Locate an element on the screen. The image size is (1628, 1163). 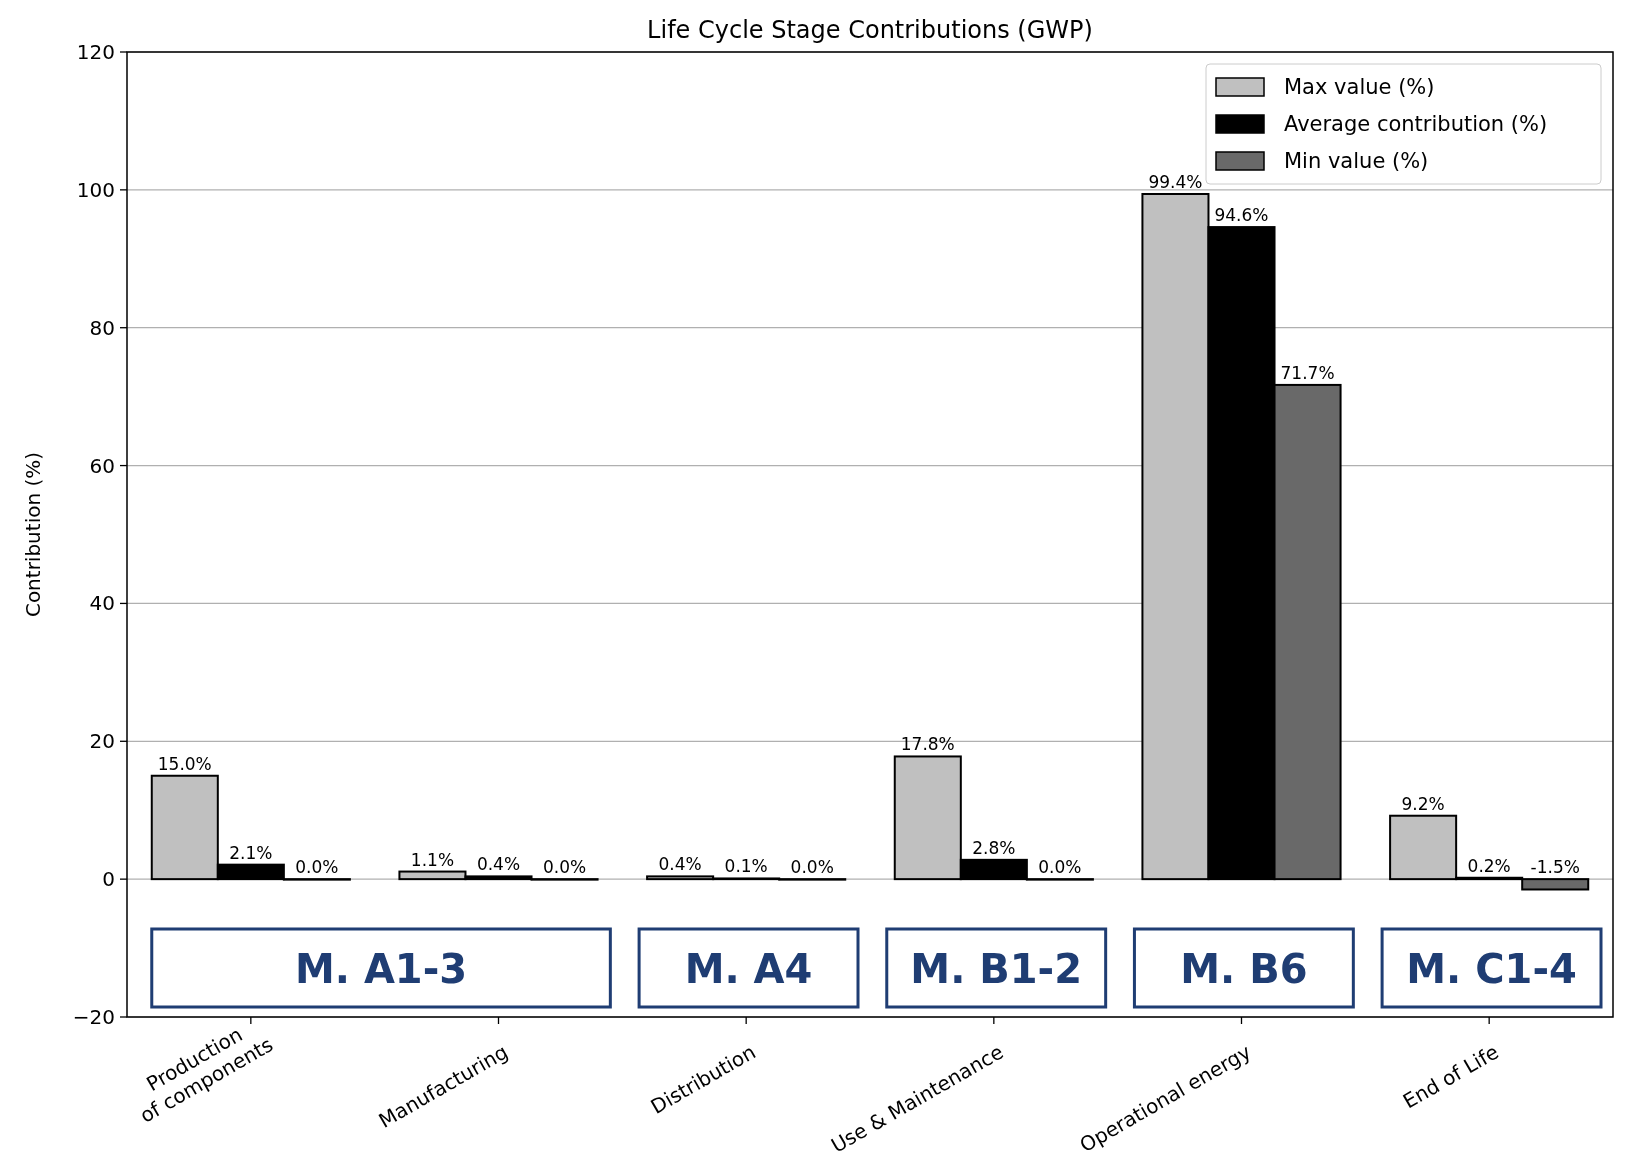
y-tick-label: 60 is located at coordinates (102, 465).